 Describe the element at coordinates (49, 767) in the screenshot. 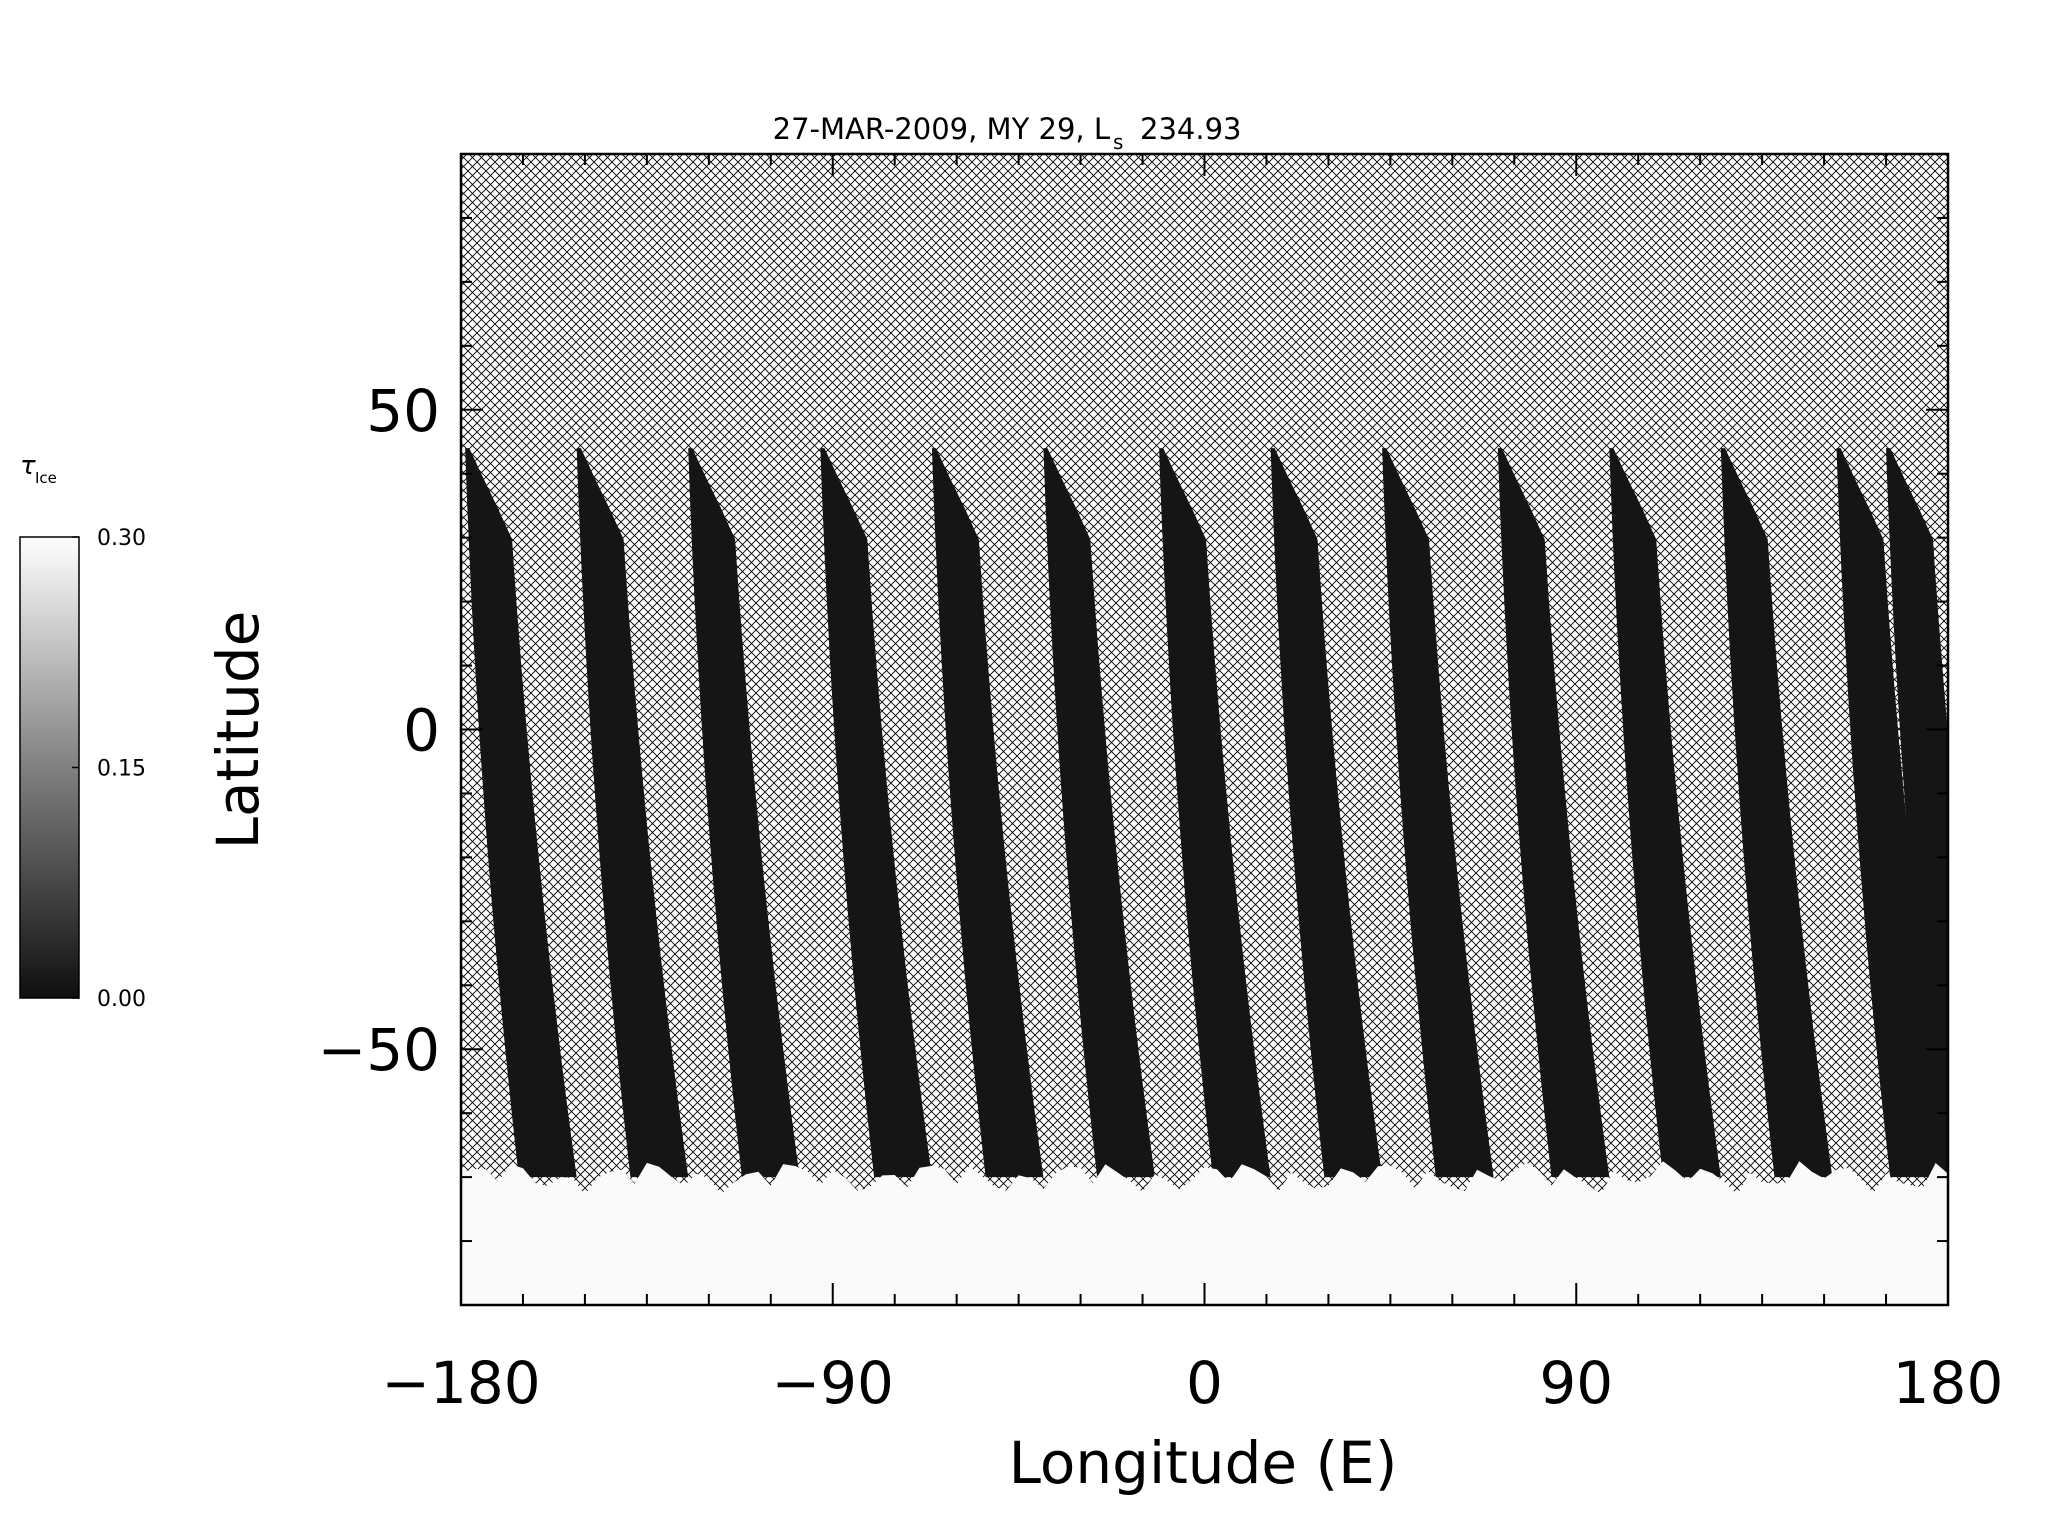

I see `colorbar` at that location.